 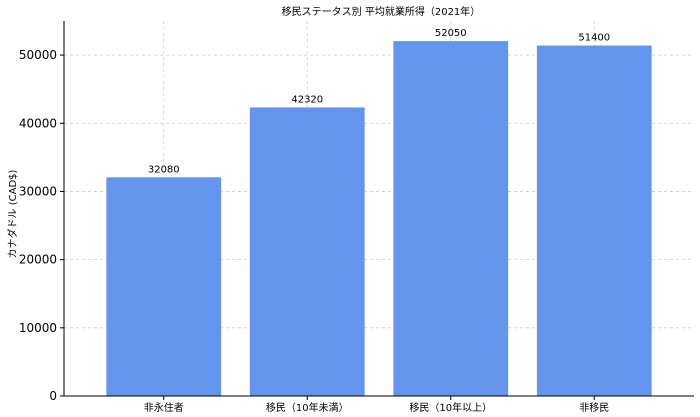 I want to click on x-tick-label: 非永住者, so click(x=164, y=407).